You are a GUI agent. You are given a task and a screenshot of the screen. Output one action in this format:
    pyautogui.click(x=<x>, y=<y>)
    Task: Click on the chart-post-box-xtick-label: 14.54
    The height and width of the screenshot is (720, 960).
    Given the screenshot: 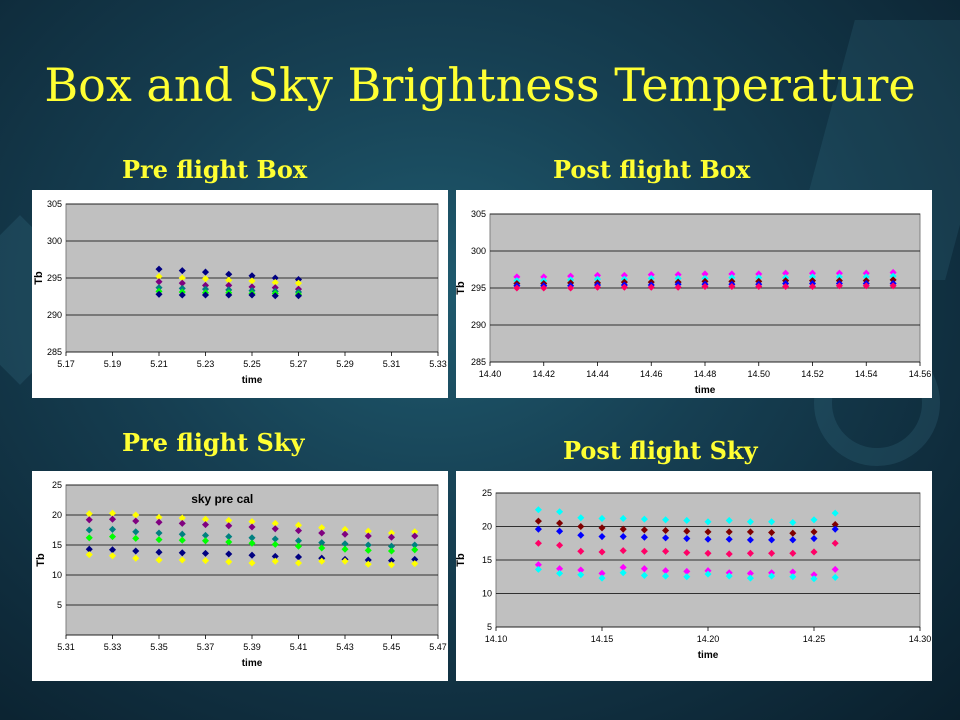 What is the action you would take?
    pyautogui.click(x=866, y=374)
    